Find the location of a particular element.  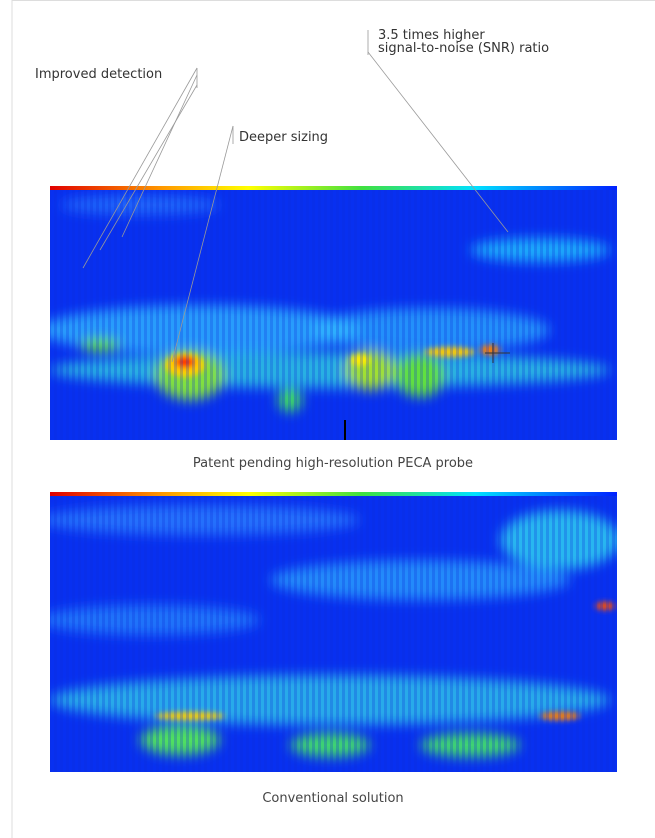

annotation: signal-to-noise (SNR) ratio is located at coordinates (463, 48).